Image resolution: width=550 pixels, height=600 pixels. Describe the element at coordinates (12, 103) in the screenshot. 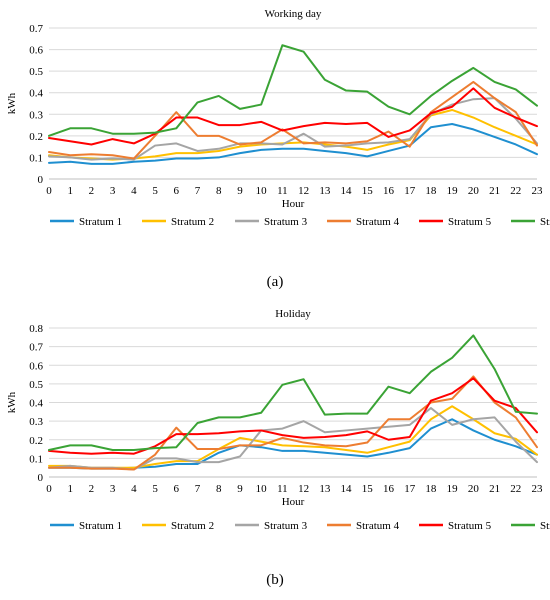

I see `y-axis-label-0: kWh` at that location.